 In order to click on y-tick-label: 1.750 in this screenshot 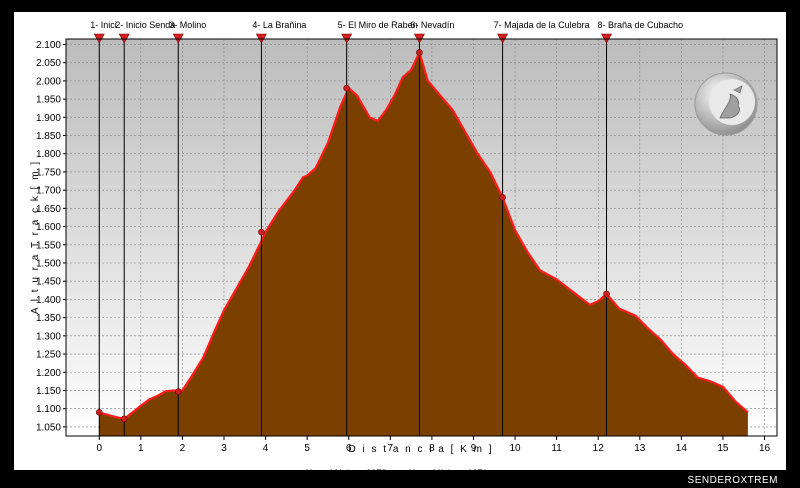, I will do `click(48, 172)`.